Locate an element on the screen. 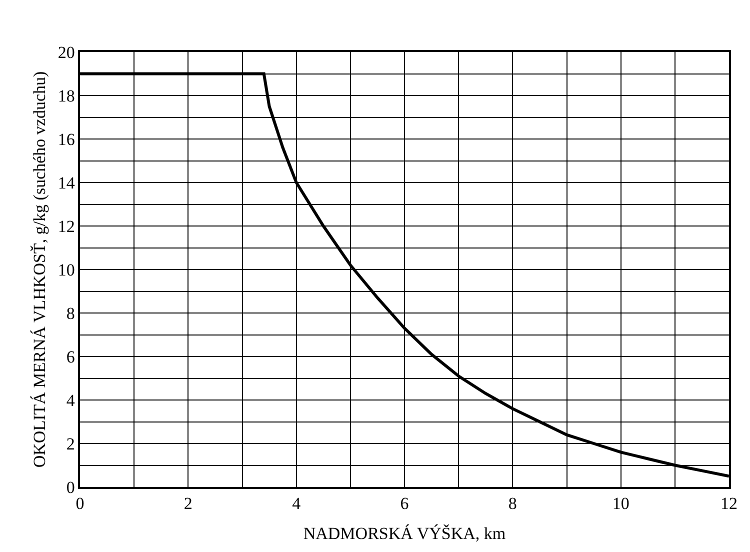 Image resolution: width=750 pixels, height=552 pixels. x-tick-label: 10 is located at coordinates (621, 504).